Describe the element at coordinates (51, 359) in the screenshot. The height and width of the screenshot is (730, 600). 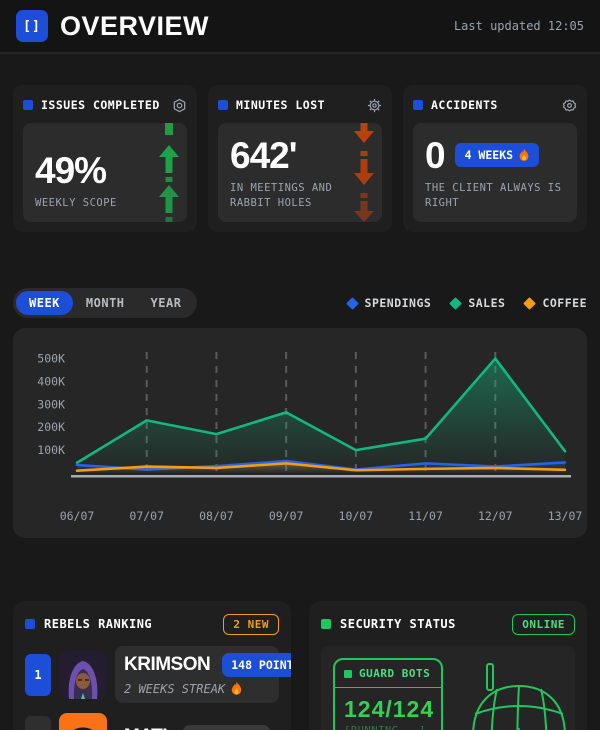
I see `svg-text: 500K` at that location.